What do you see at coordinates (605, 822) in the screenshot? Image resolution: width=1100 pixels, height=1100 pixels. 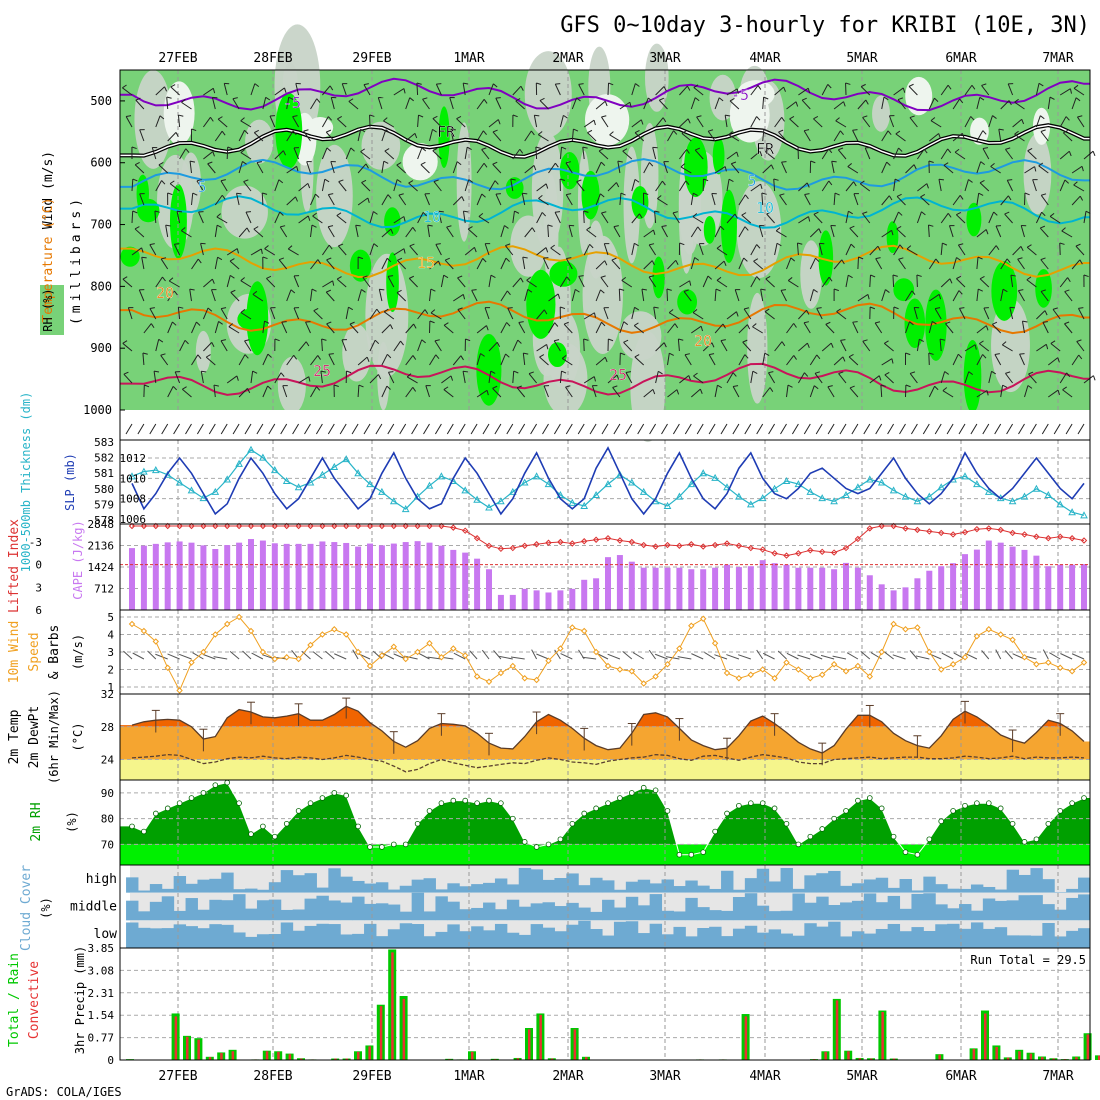 I see `rh2m-panel` at bounding box center [605, 822].